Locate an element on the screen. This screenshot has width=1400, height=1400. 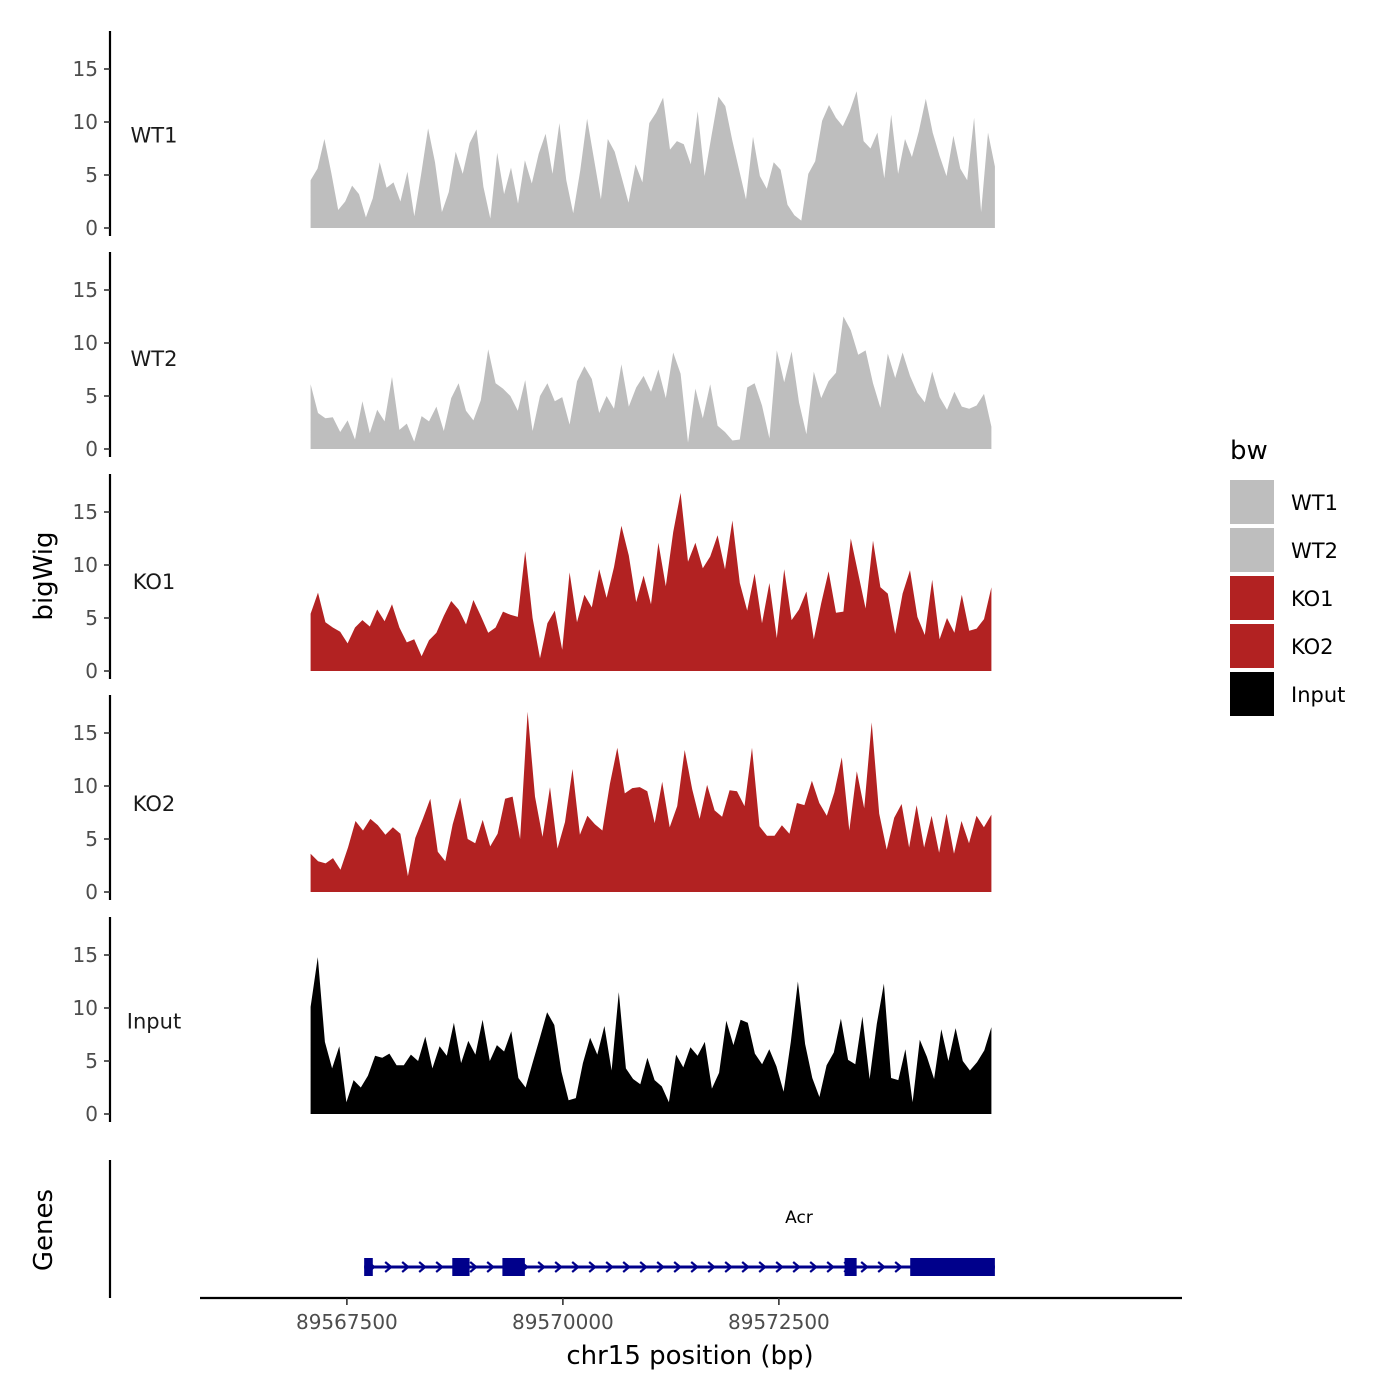
track-label-ko2: KO2 is located at coordinates (154, 804).